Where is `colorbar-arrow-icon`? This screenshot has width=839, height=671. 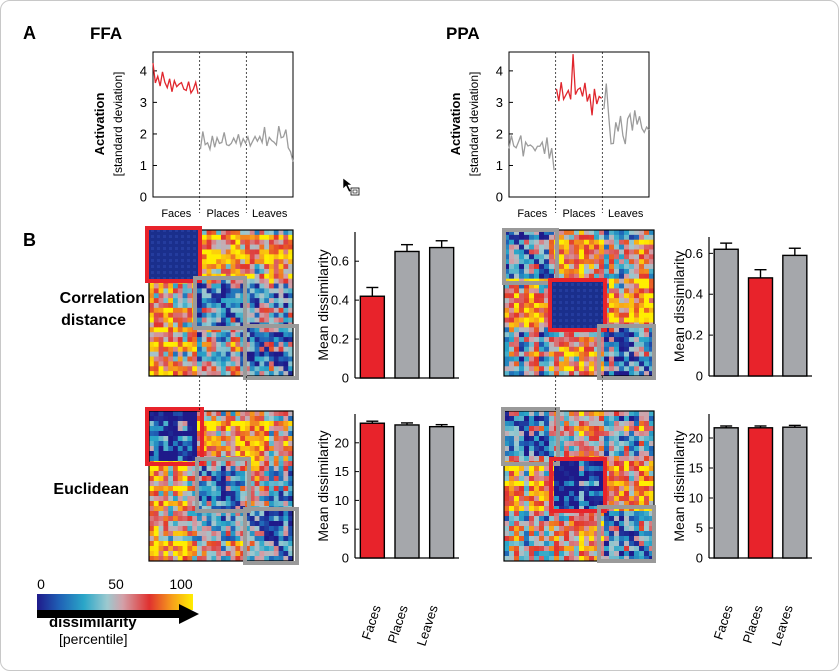
colorbar-arrow-icon is located at coordinates (118, 614).